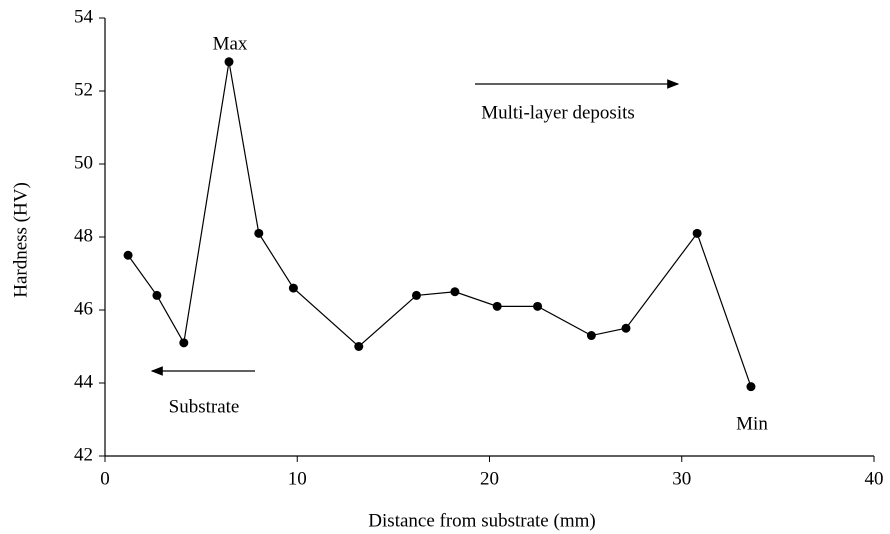 This screenshot has height=534, width=890. Describe the element at coordinates (84, 381) in the screenshot. I see `y-tick-label: 44` at that location.